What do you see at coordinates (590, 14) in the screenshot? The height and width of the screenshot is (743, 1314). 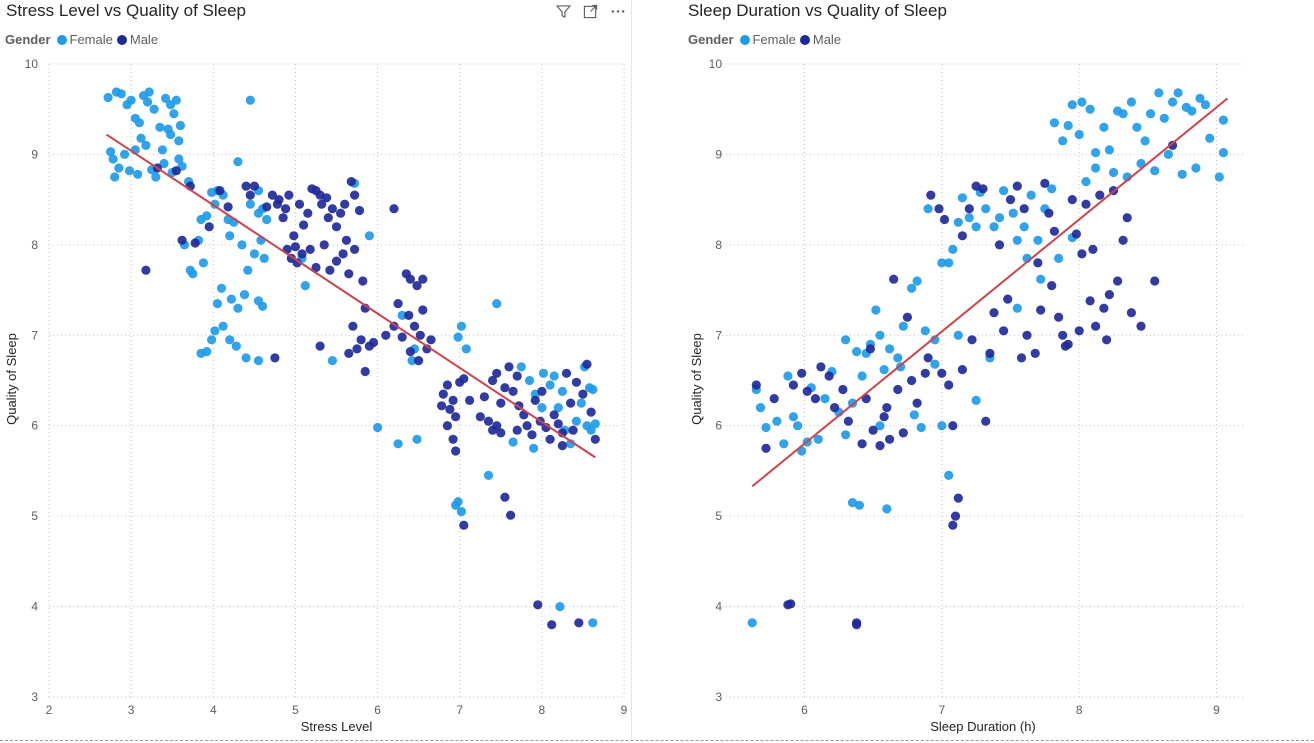 I see `focus-mode-icon` at bounding box center [590, 14].